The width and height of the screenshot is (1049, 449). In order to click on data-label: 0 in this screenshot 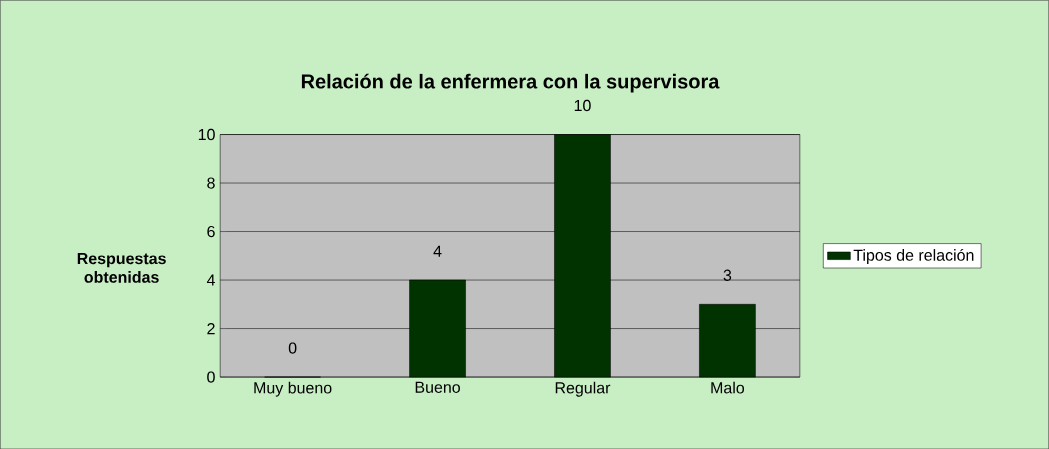, I will do `click(292, 348)`.